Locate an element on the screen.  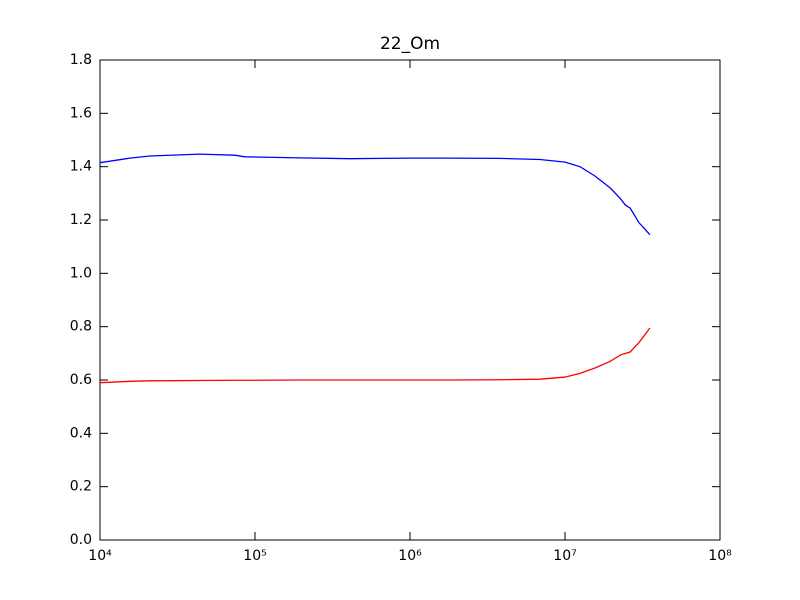
y-tick-label: 1.8 is located at coordinates (81, 60).